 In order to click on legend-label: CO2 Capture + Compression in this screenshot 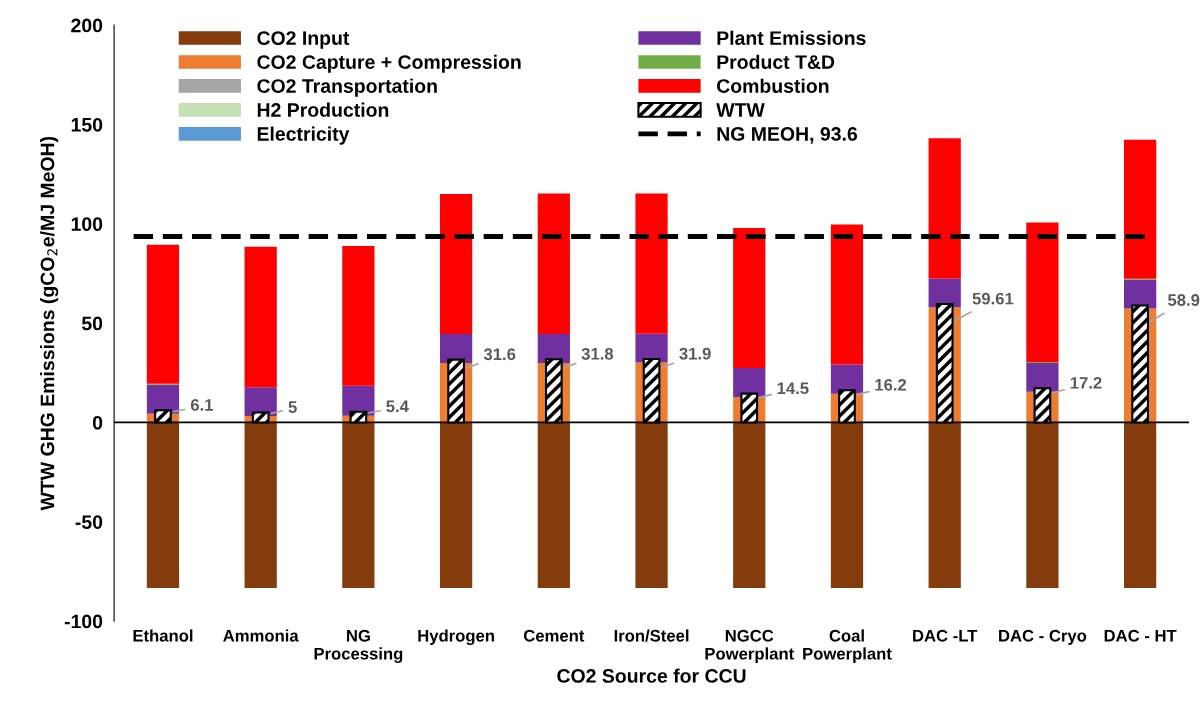, I will do `click(389, 63)`.